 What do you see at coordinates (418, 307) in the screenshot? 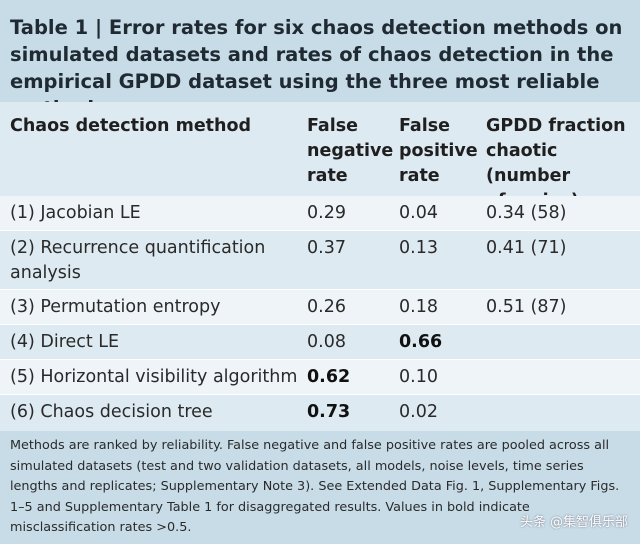
I see `row-fpr: 0.18` at bounding box center [418, 307].